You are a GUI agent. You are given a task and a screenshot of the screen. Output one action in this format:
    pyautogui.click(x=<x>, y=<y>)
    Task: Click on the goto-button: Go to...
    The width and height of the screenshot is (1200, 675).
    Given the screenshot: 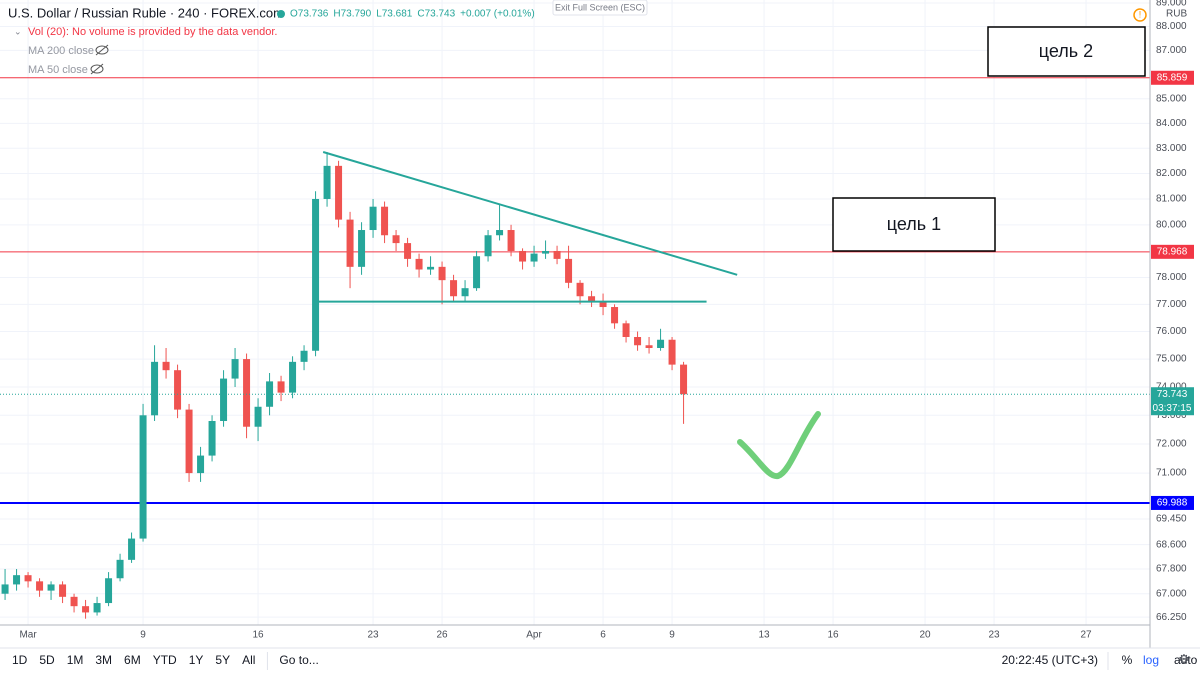 What is the action you would take?
    pyautogui.click(x=298, y=660)
    